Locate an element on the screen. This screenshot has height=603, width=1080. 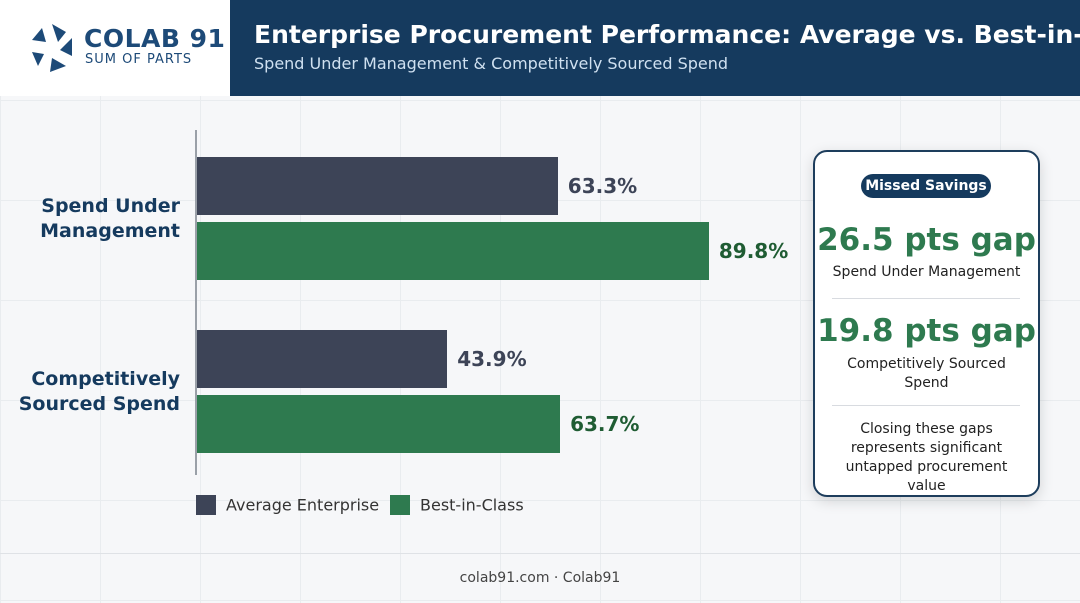
callout-panel is located at coordinates (926, 323).